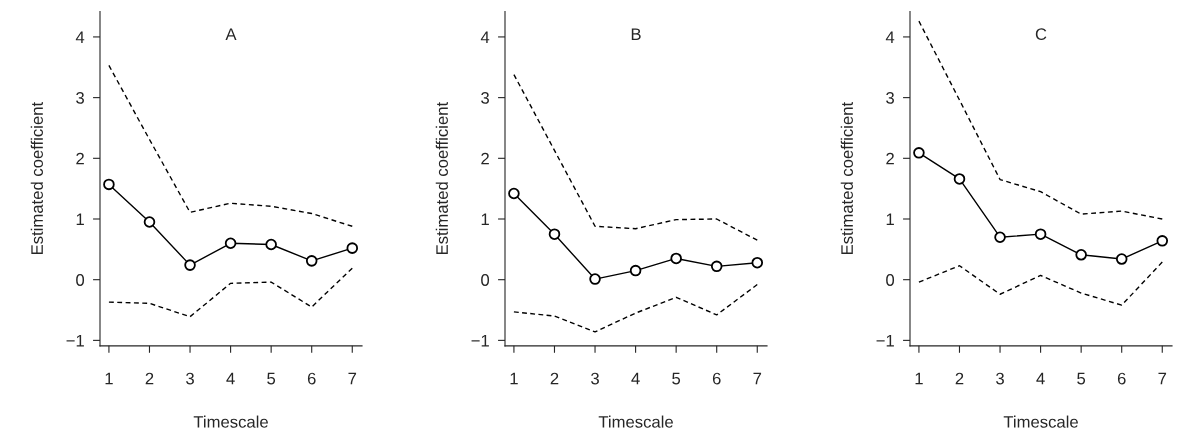 The height and width of the screenshot is (440, 1198). What do you see at coordinates (636, 34) in the screenshot?
I see `text: B` at bounding box center [636, 34].